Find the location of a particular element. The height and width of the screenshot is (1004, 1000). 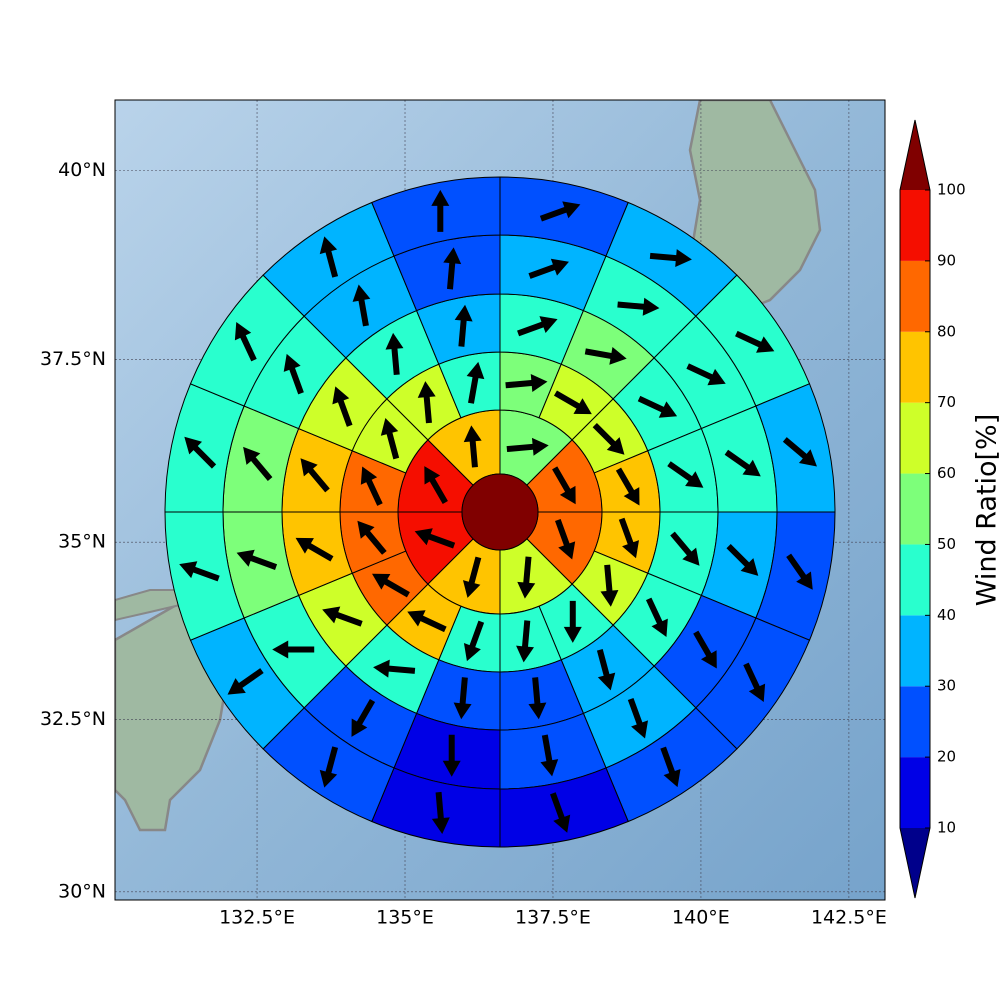

y-tick-label: 30°N is located at coordinates (82, 891).